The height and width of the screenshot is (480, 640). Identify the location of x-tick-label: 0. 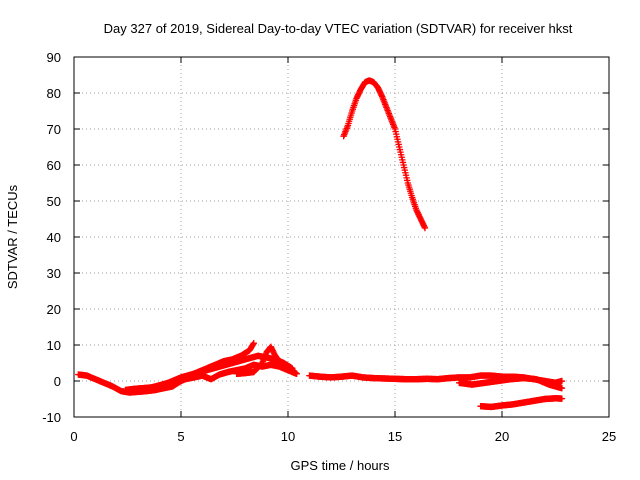
(73, 436).